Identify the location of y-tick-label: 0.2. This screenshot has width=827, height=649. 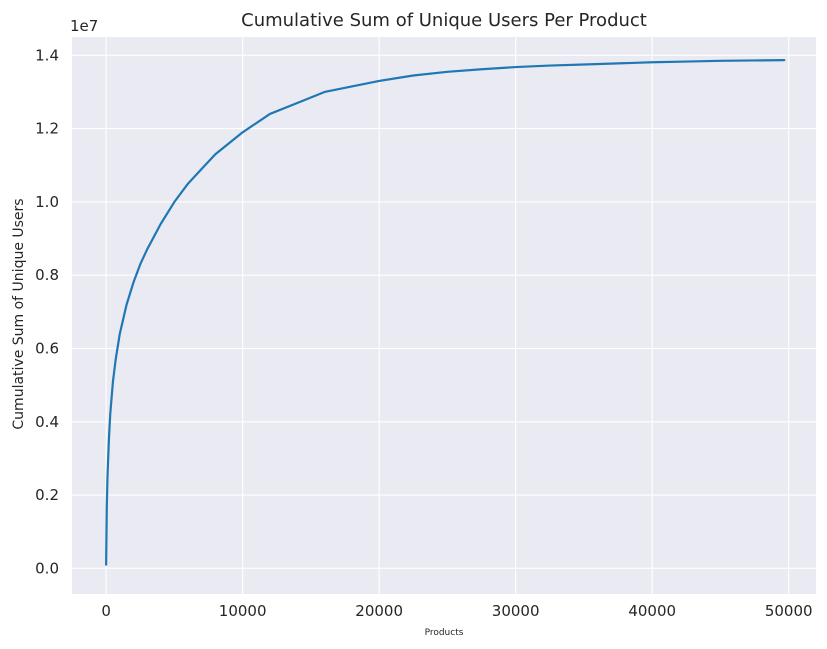
(47, 495).